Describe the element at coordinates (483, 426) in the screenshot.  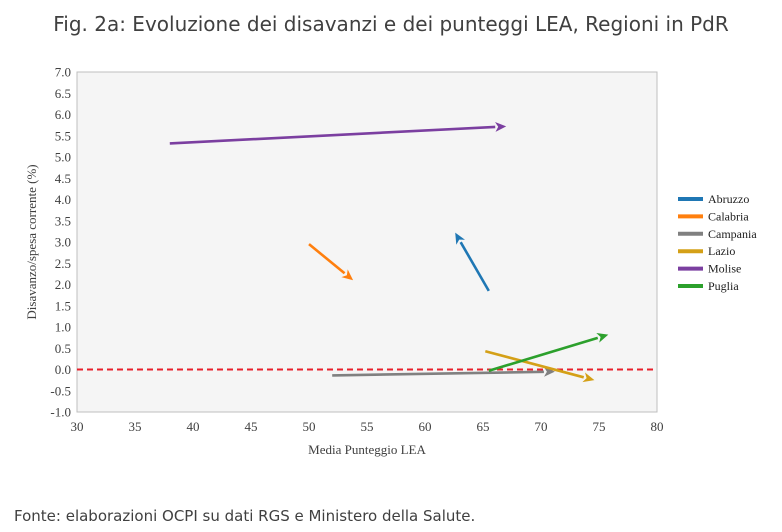
I see `x-tick-label: 65` at that location.